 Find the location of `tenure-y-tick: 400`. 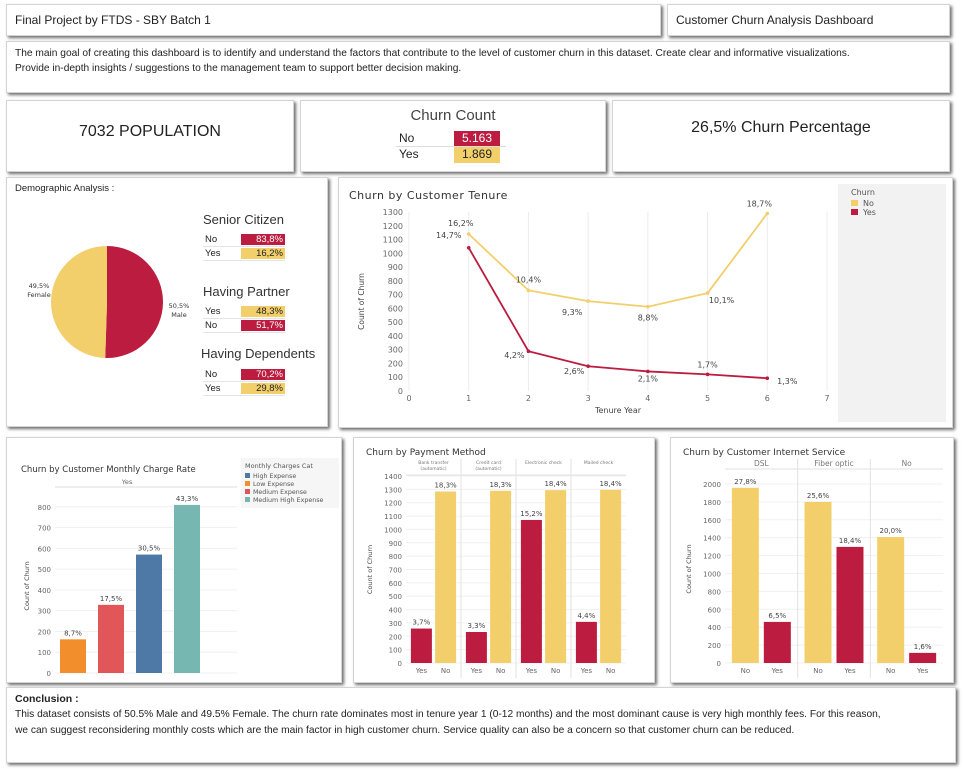

tenure-y-tick: 400 is located at coordinates (395, 336).